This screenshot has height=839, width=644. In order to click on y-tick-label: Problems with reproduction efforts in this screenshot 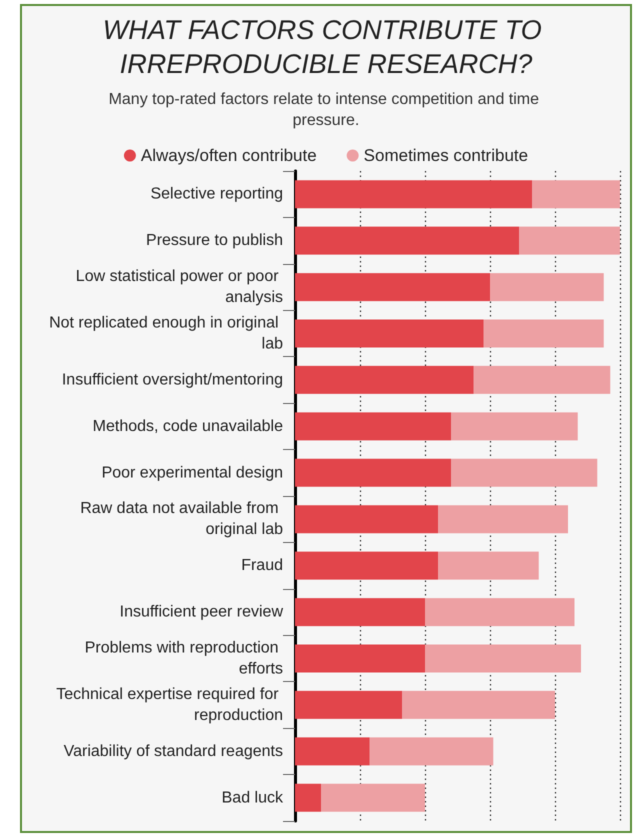, I will do `click(183, 659)`.